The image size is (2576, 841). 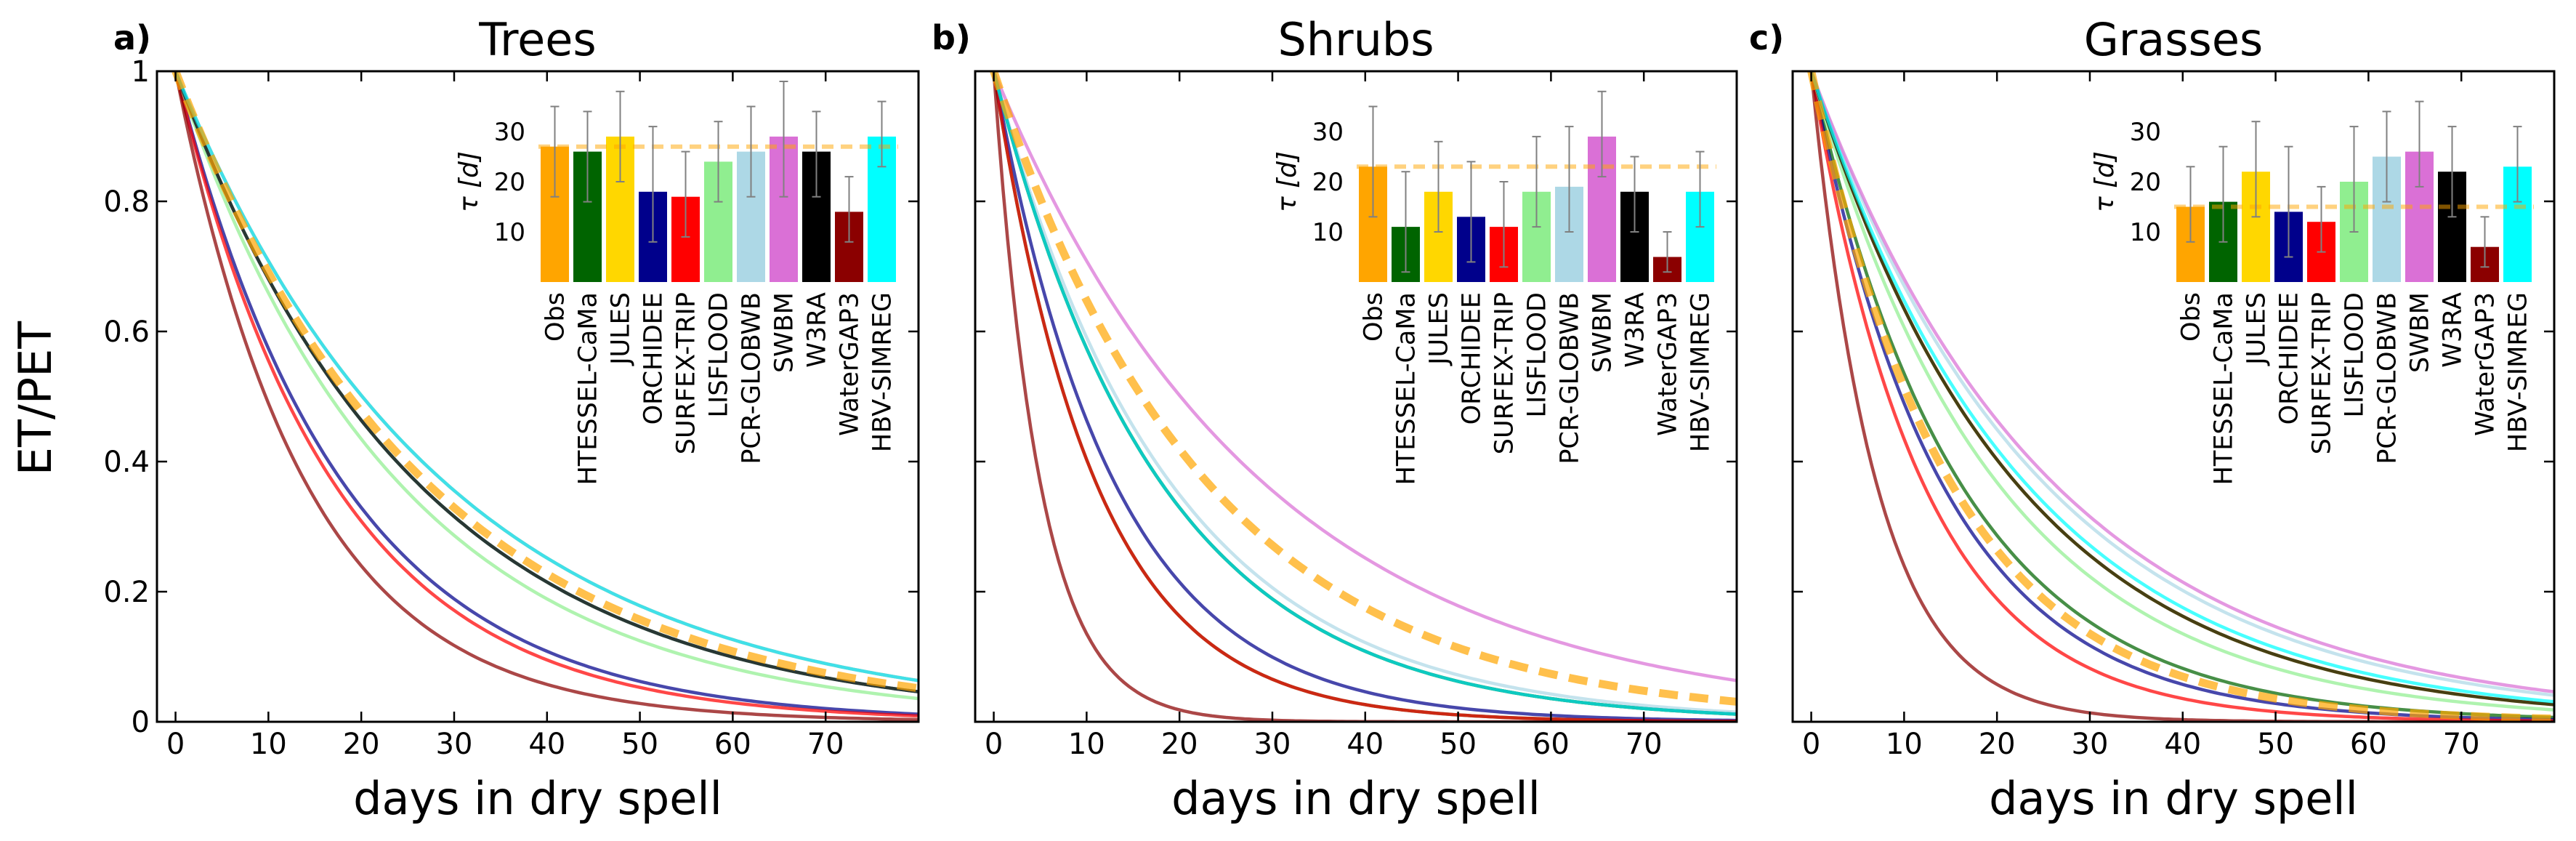 I want to click on panel-letter: b), so click(x=952, y=37).